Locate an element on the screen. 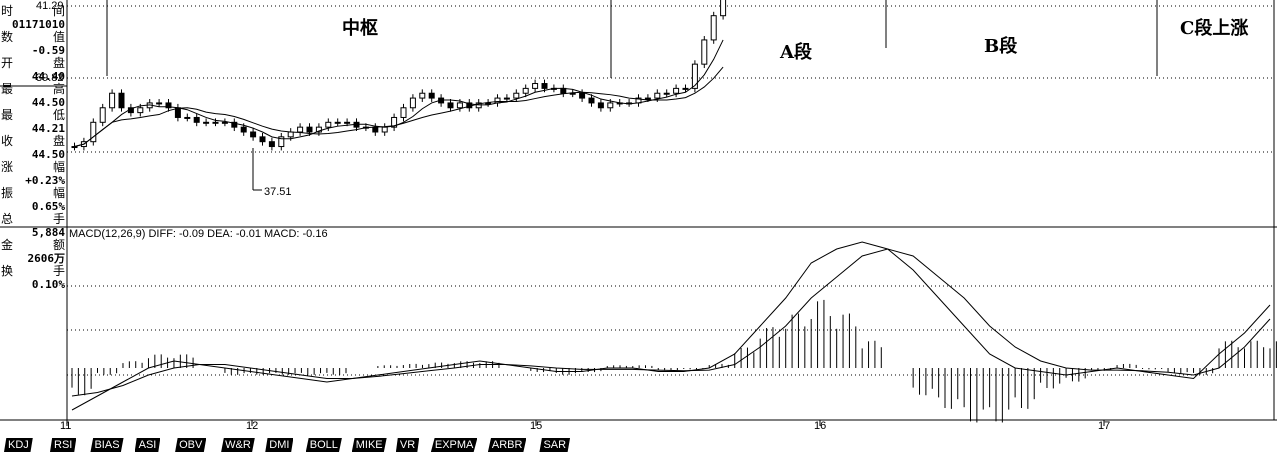 The image size is (1277, 452). tab-vr: VR is located at coordinates (407, 445).